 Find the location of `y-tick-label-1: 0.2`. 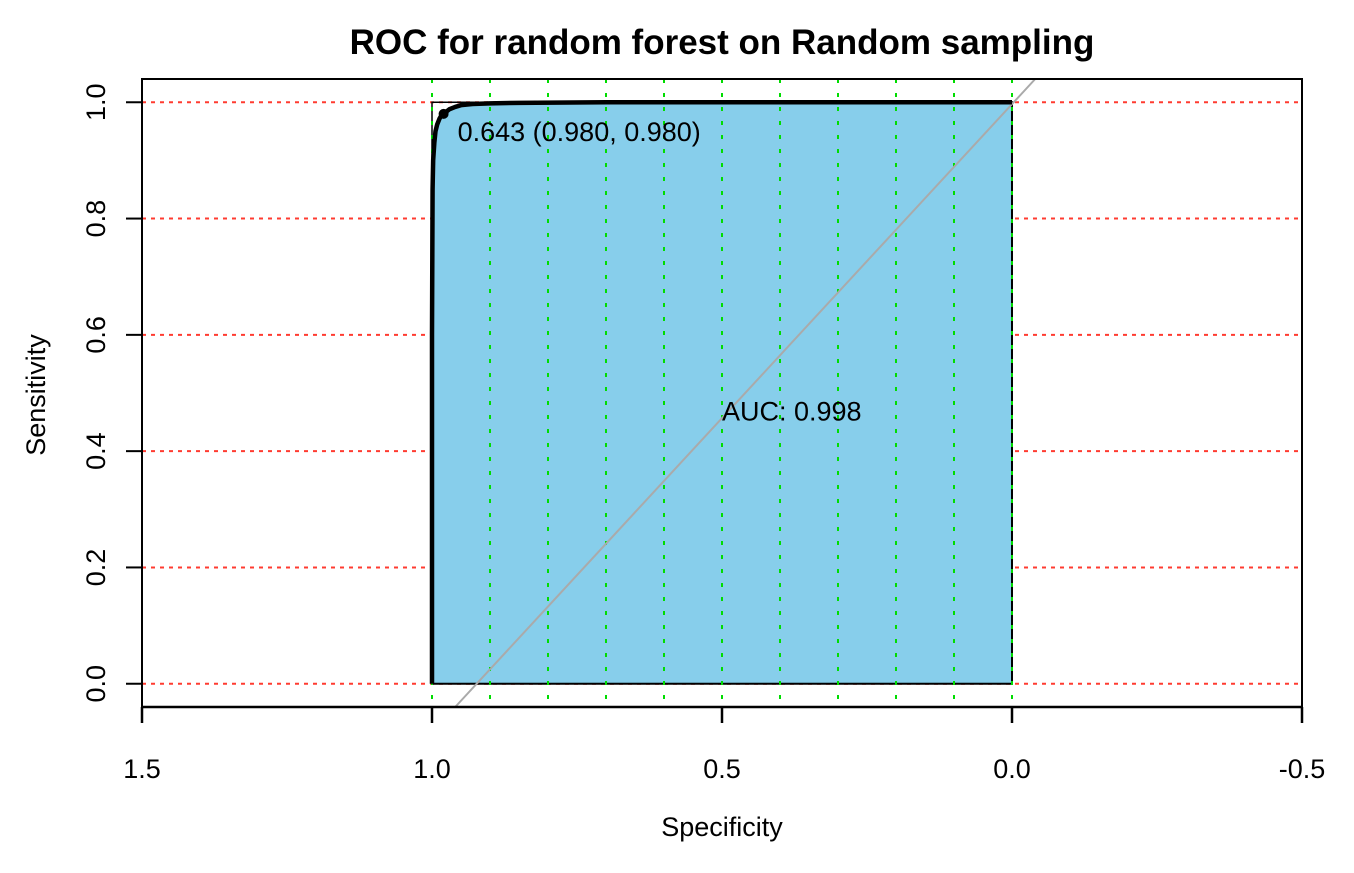

y-tick-label-1: 0.2 is located at coordinates (96, 568).